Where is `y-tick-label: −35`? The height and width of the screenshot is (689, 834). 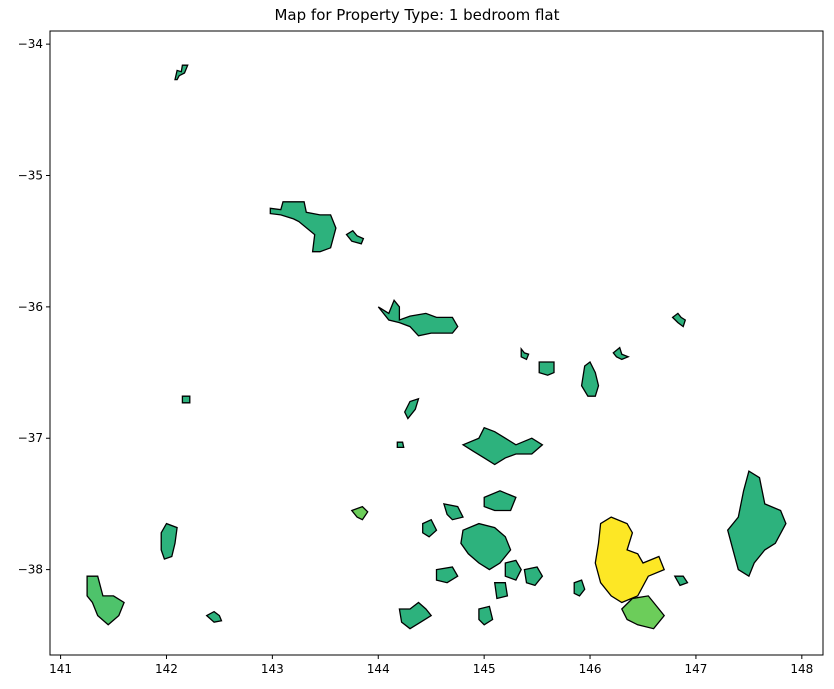 y-tick-label: −35 is located at coordinates (30, 176).